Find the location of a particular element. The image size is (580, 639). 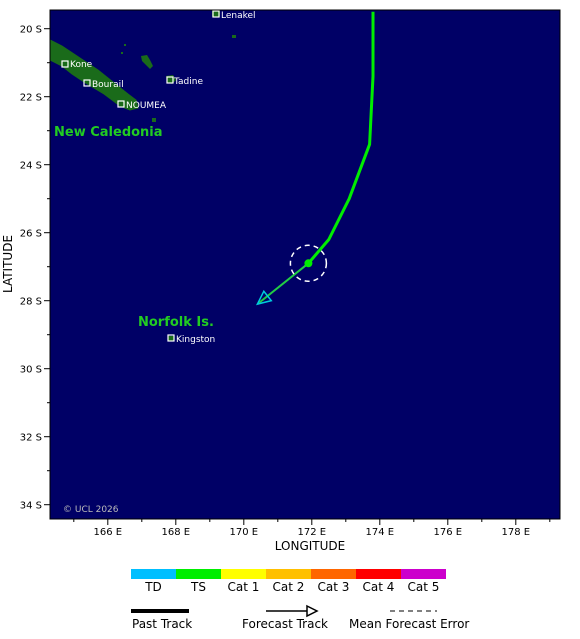

place-tadine: Tadine is located at coordinates (184, 81).